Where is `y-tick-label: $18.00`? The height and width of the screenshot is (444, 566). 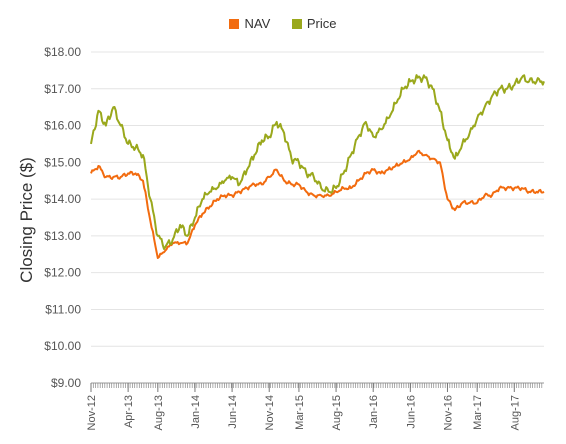 y-tick-label: $18.00 is located at coordinates (62, 52).